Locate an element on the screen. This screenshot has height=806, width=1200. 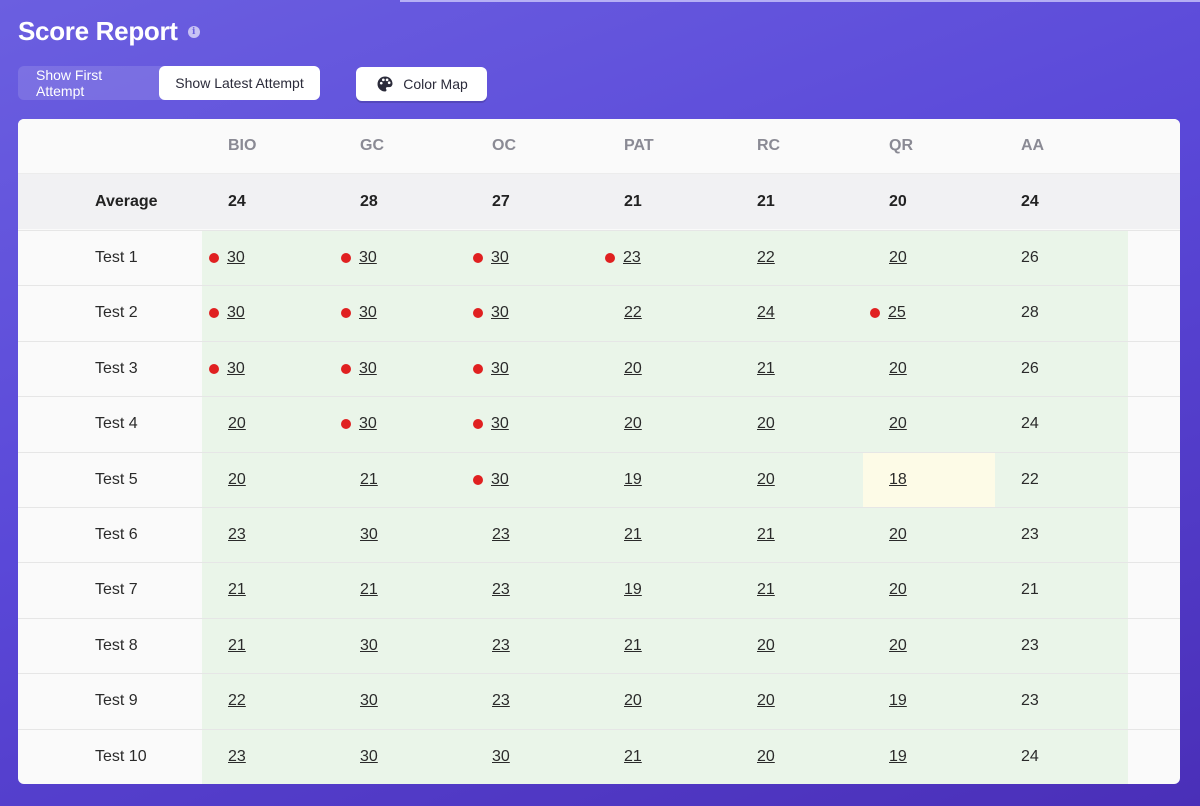
info-icon: i is located at coordinates (193, 31).